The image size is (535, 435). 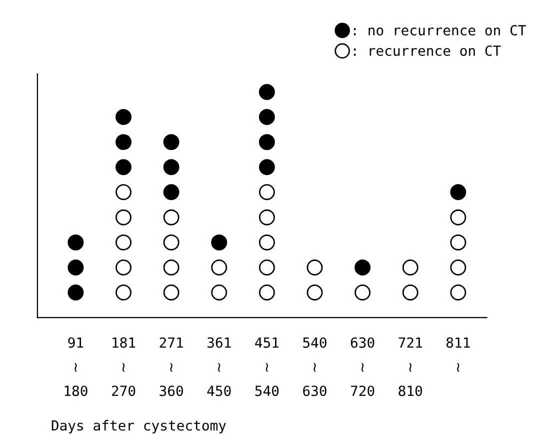 What do you see at coordinates (139, 427) in the screenshot?
I see `x-axis-title: Days after cystectomy` at bounding box center [139, 427].